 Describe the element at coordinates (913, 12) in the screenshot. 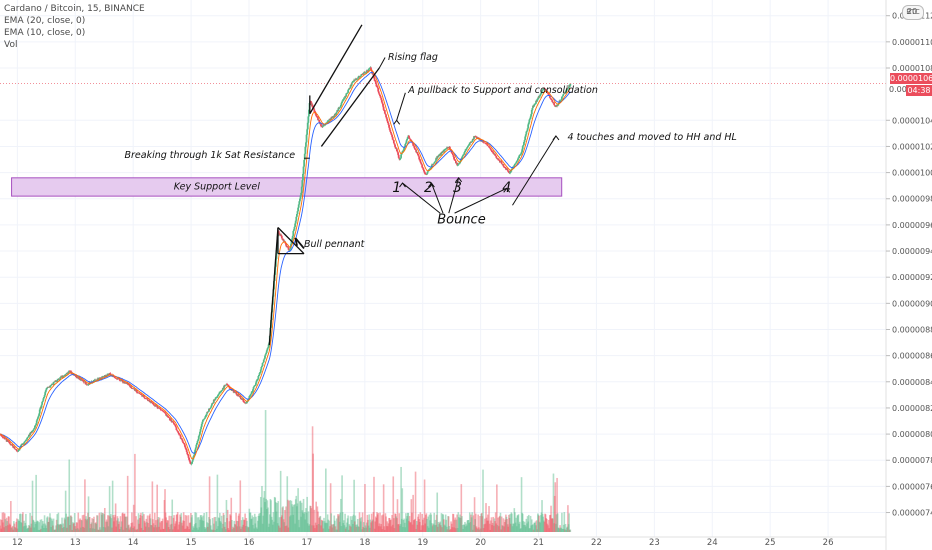

I see `currency-badge: BTC` at that location.